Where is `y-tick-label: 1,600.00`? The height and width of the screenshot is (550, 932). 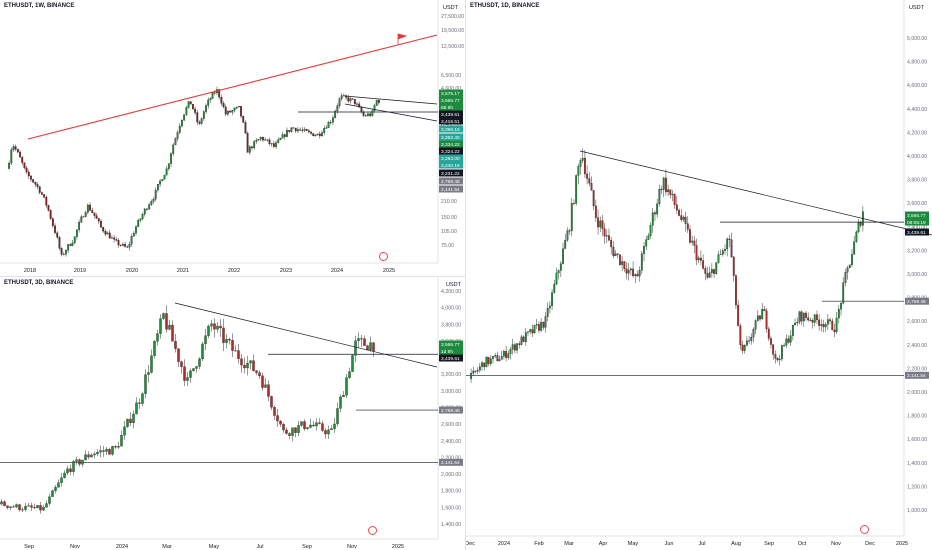
y-tick-label: 1,600.00 is located at coordinates (451, 508).